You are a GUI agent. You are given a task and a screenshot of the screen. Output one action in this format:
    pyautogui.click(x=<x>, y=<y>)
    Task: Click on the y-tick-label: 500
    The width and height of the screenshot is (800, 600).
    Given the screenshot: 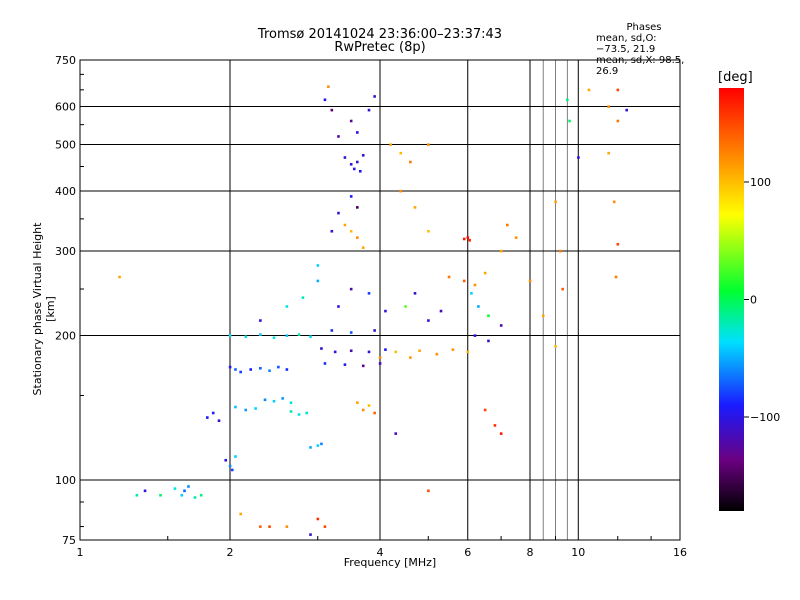 What is the action you would take?
    pyautogui.click(x=65, y=145)
    